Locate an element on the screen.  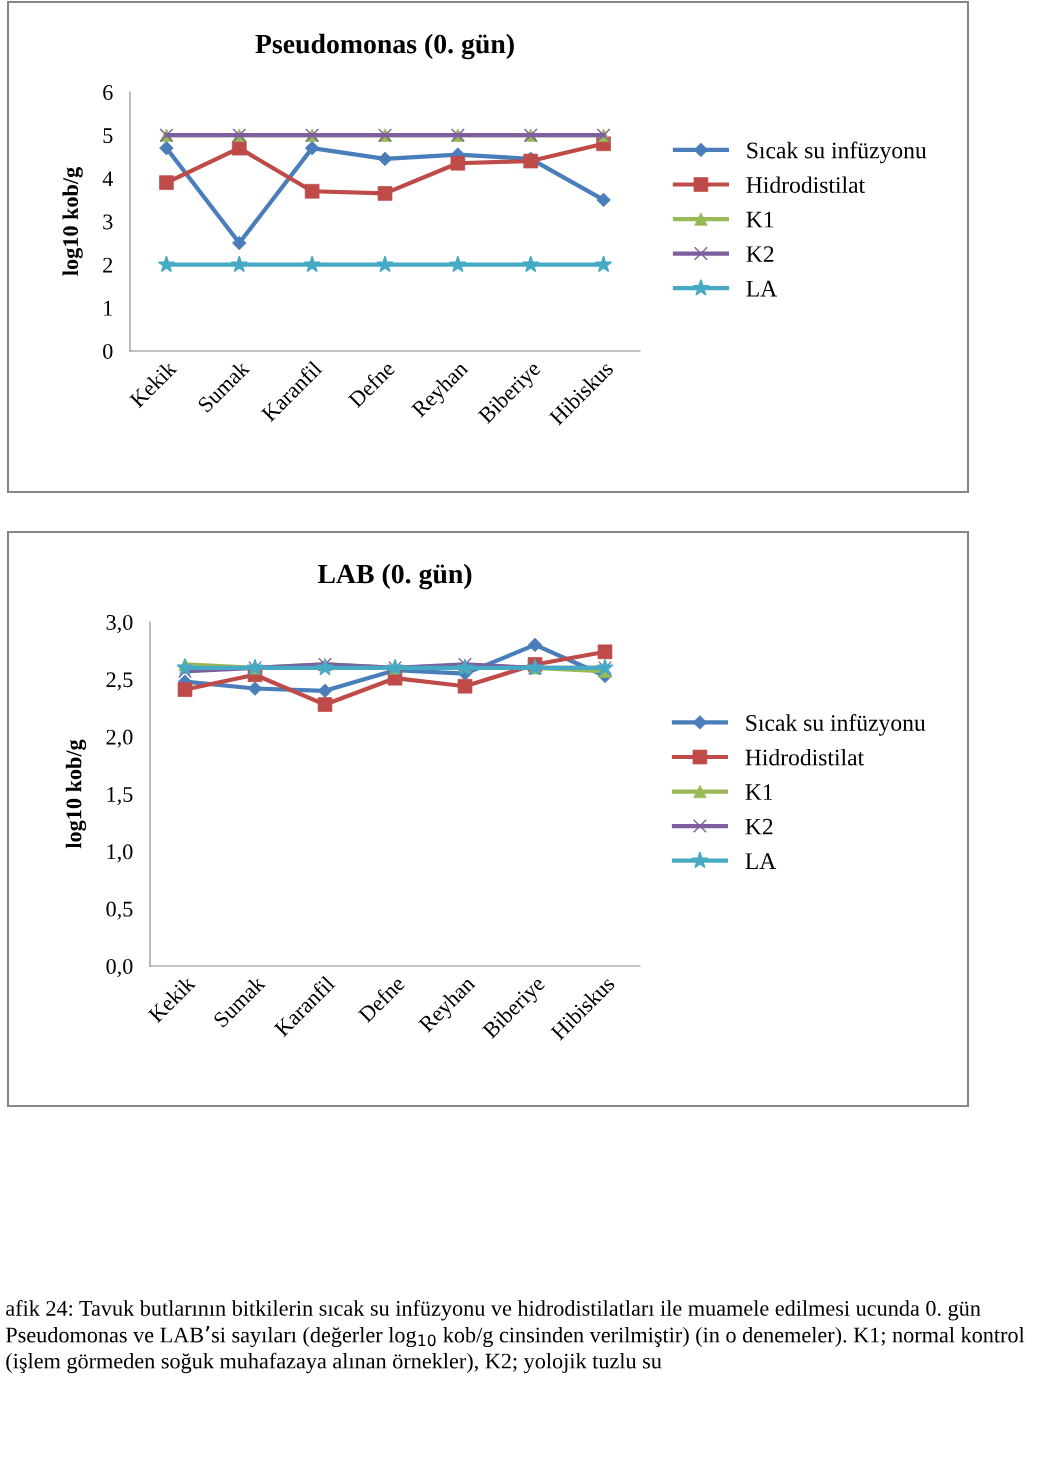
y-tick-label: 3,0 is located at coordinates (119, 624).